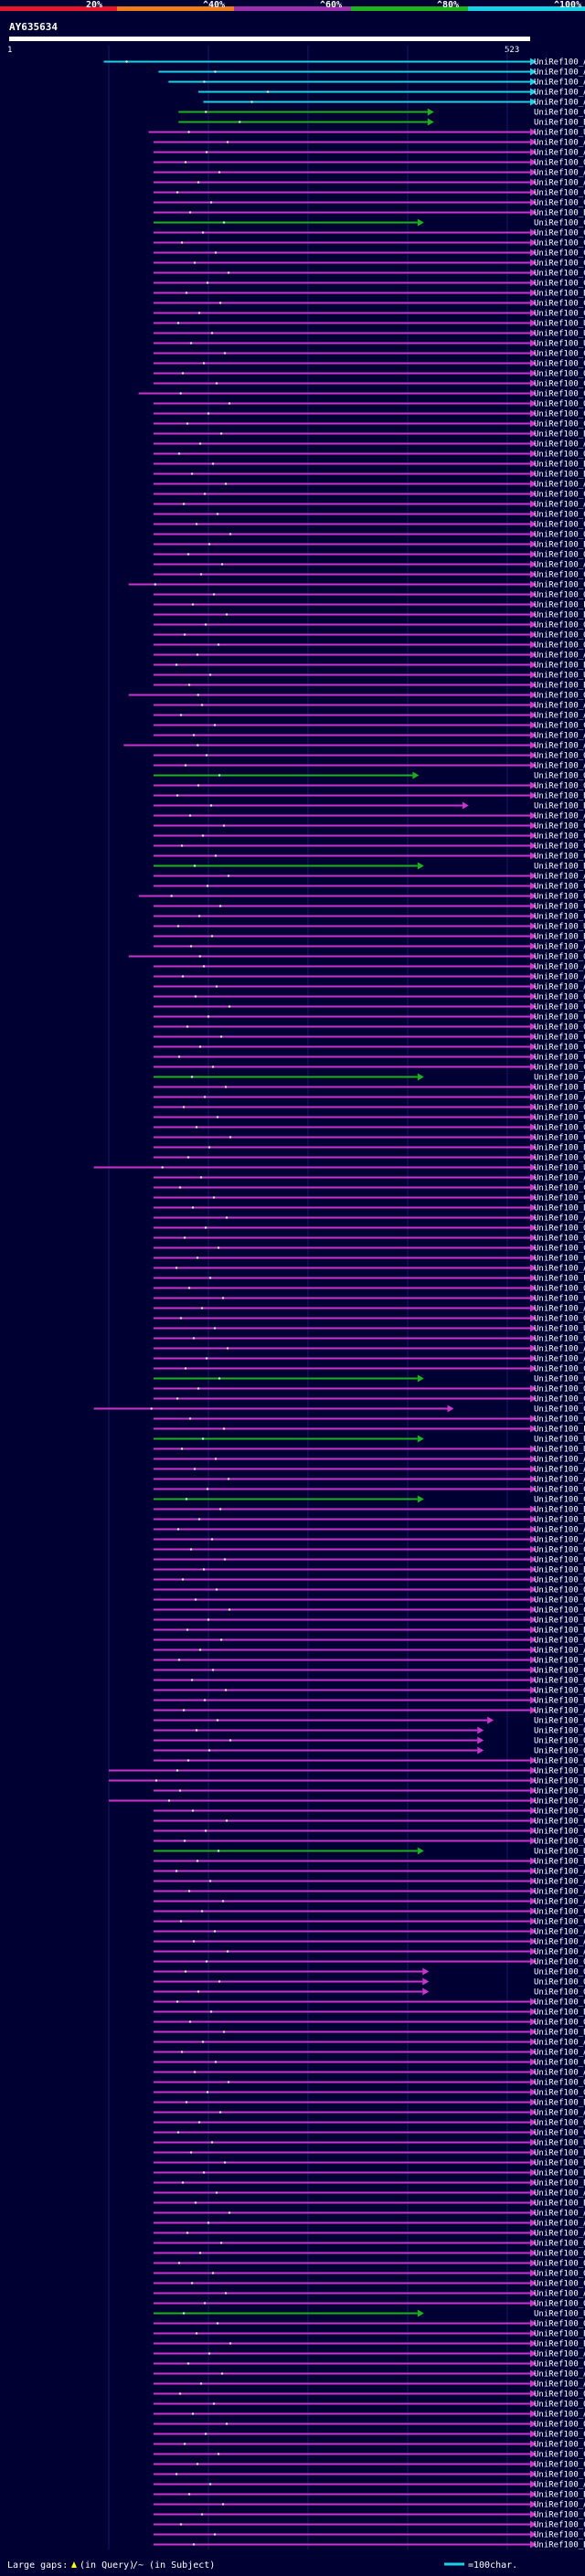 The width and height of the screenshot is (585, 2576). I want to click on alignment-row: UniRef100_C4UL25, so click(370, 284).